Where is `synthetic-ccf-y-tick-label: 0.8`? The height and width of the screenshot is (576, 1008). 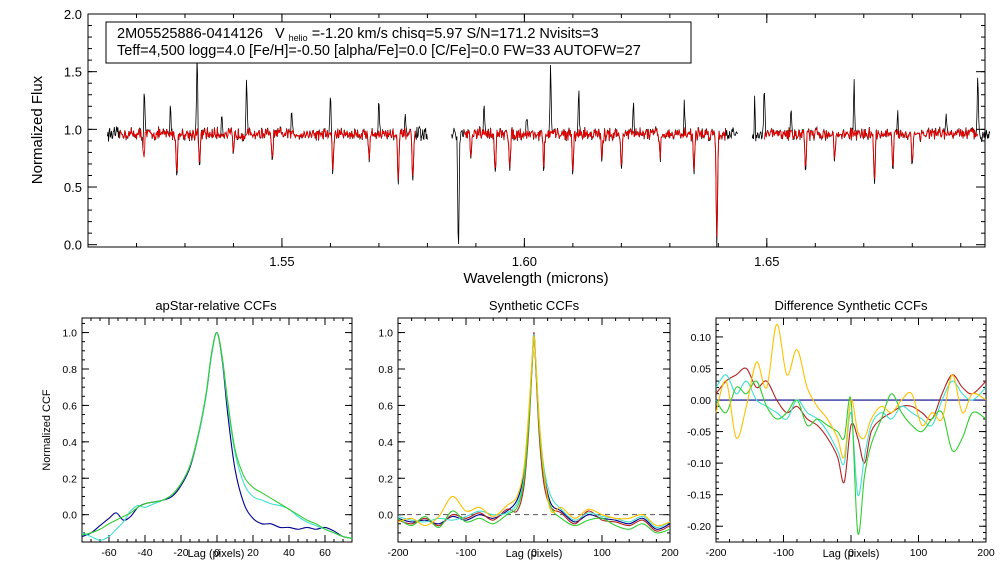 synthetic-ccf-y-tick-label: 0.8 is located at coordinates (385, 370).